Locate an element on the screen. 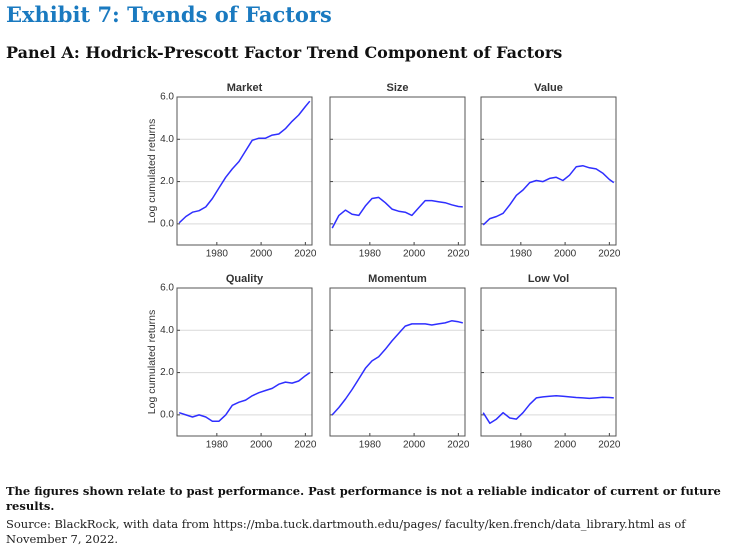  panel-title: Market is located at coordinates (245, 88).